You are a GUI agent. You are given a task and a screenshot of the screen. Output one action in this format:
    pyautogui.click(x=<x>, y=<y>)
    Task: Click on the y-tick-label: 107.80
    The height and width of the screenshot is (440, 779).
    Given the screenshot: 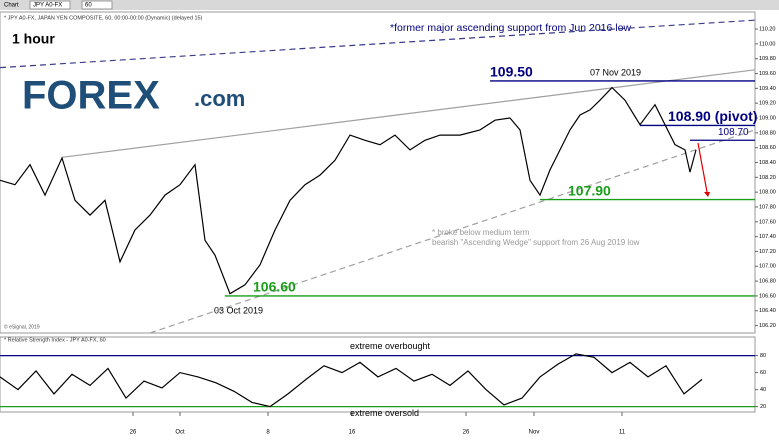 What is the action you would take?
    pyautogui.click(x=767, y=207)
    